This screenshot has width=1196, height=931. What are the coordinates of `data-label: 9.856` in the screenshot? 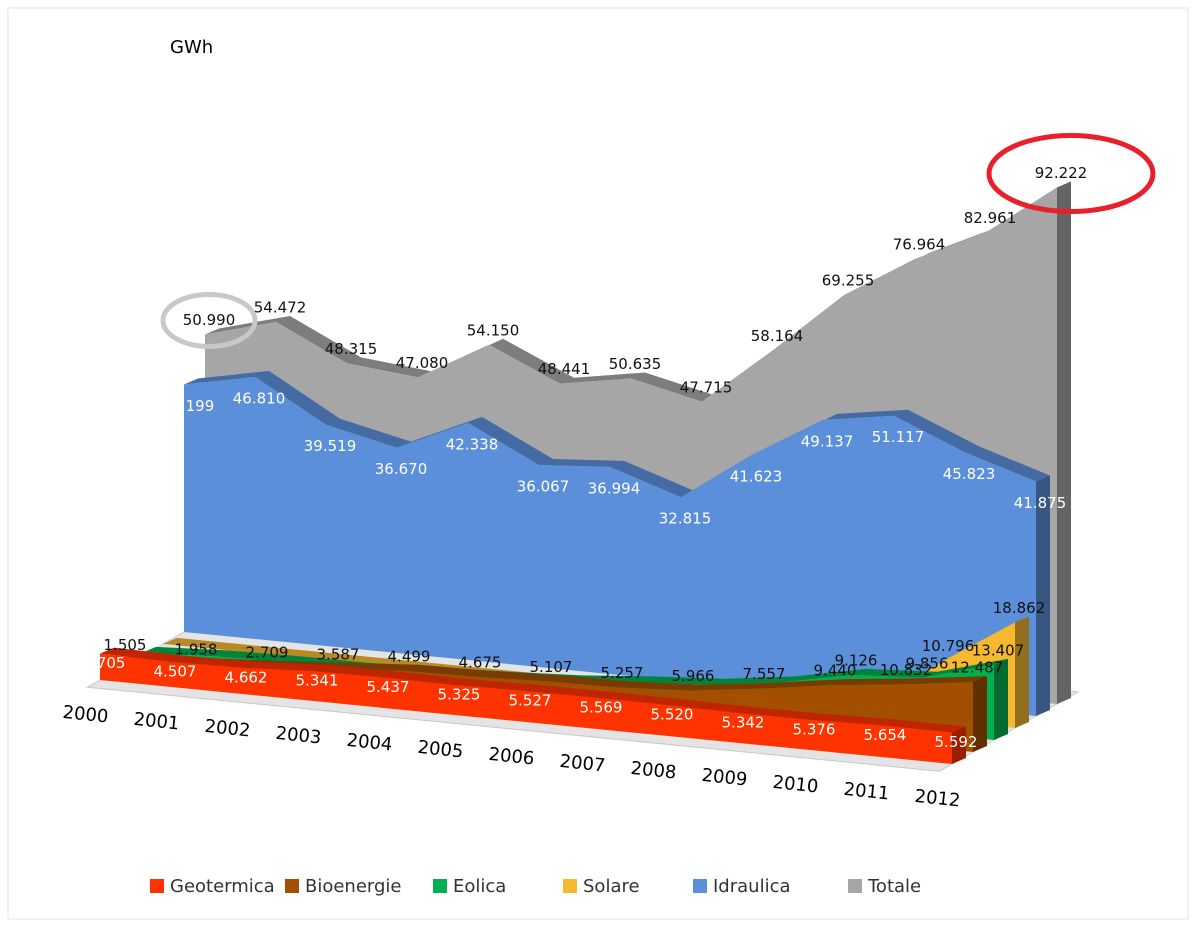 It's located at (927, 663).